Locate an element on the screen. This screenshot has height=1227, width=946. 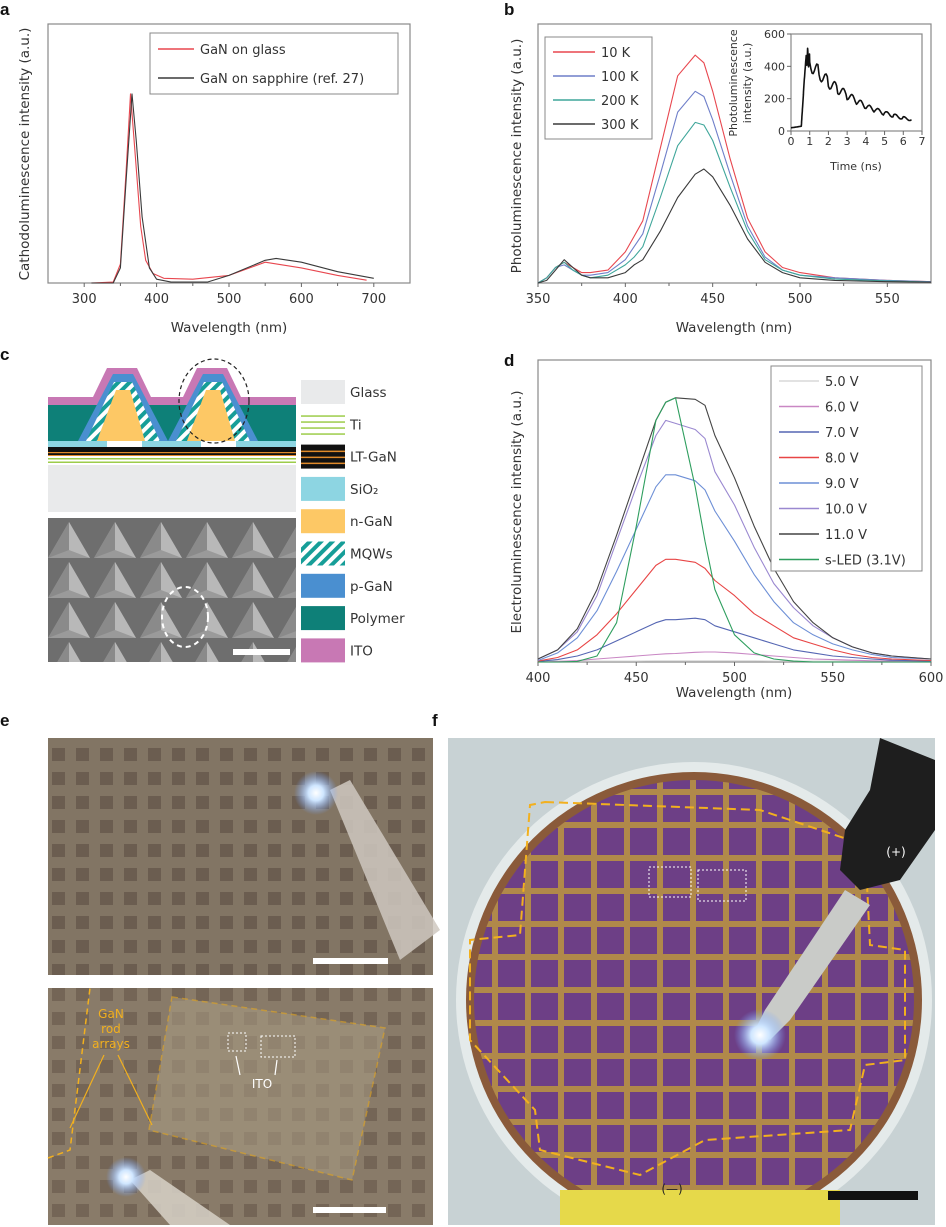
glass-layer is located at coordinates (172, 488).